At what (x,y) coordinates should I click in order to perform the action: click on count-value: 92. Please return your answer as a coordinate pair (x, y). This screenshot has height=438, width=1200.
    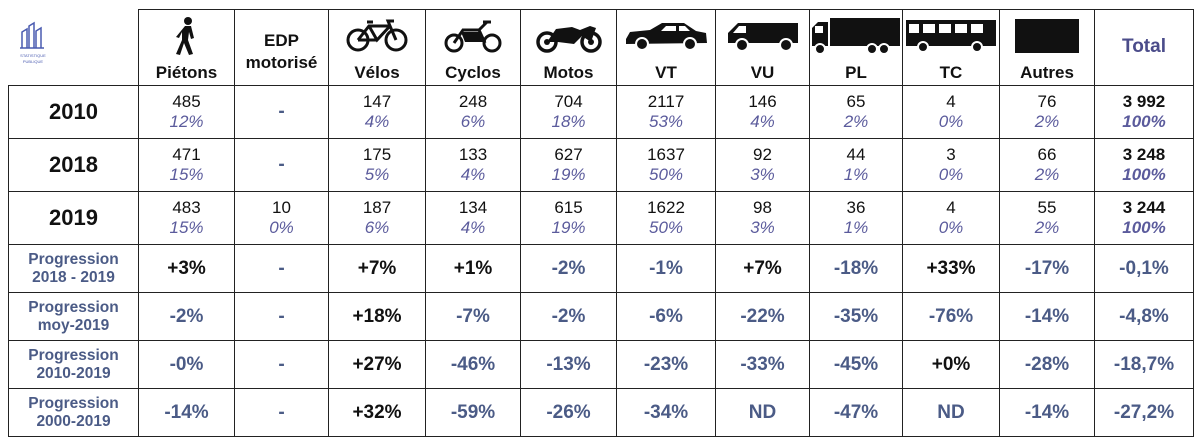
    Looking at the image, I should click on (762, 154).